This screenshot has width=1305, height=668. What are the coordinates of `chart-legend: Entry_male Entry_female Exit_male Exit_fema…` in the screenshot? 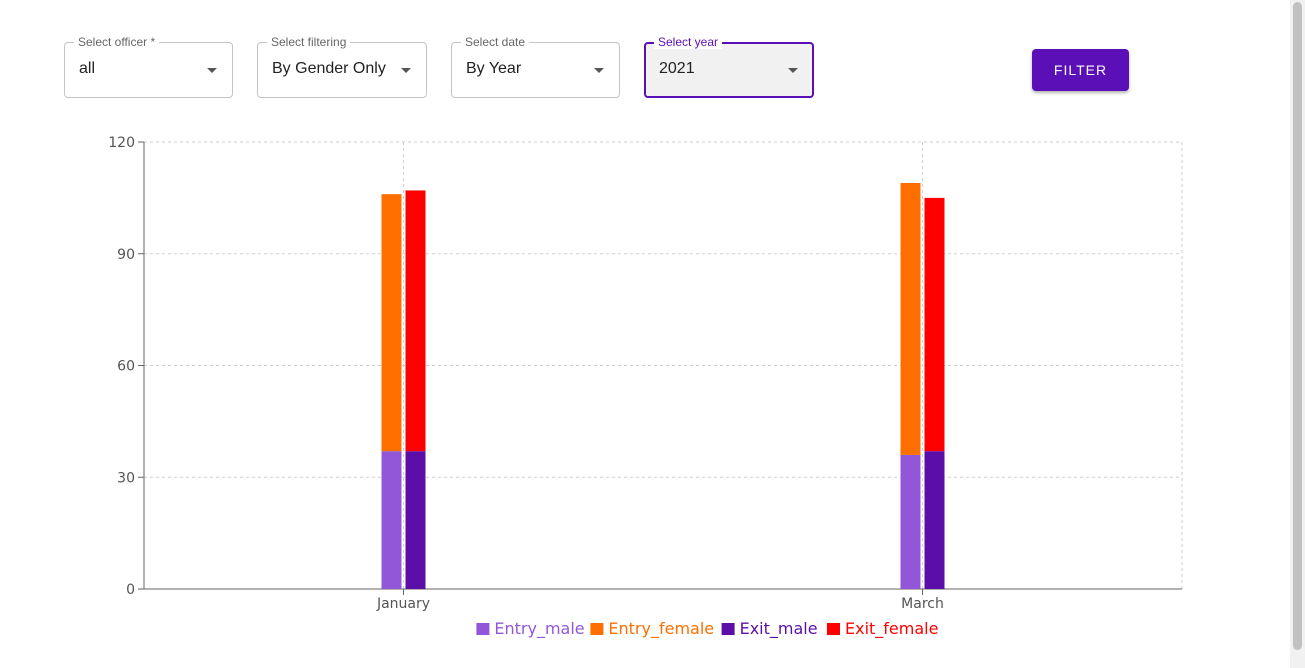 It's located at (707, 629).